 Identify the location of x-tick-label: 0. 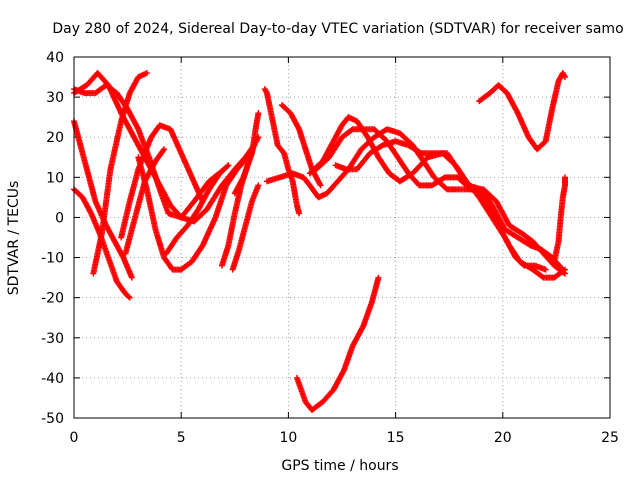
(74, 438).